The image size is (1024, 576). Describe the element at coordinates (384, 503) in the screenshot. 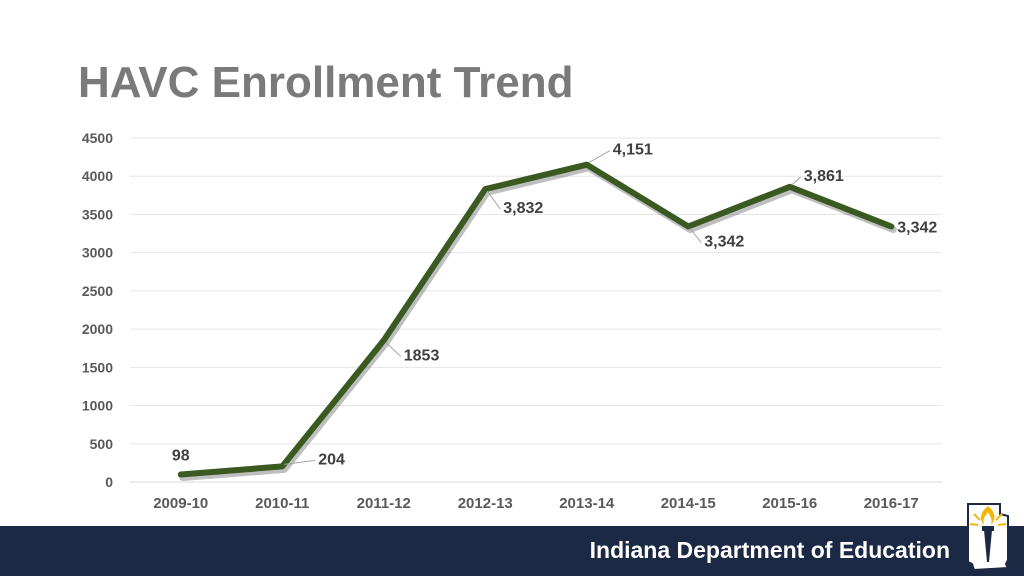

I see `x-tick-label: 2011-12` at that location.